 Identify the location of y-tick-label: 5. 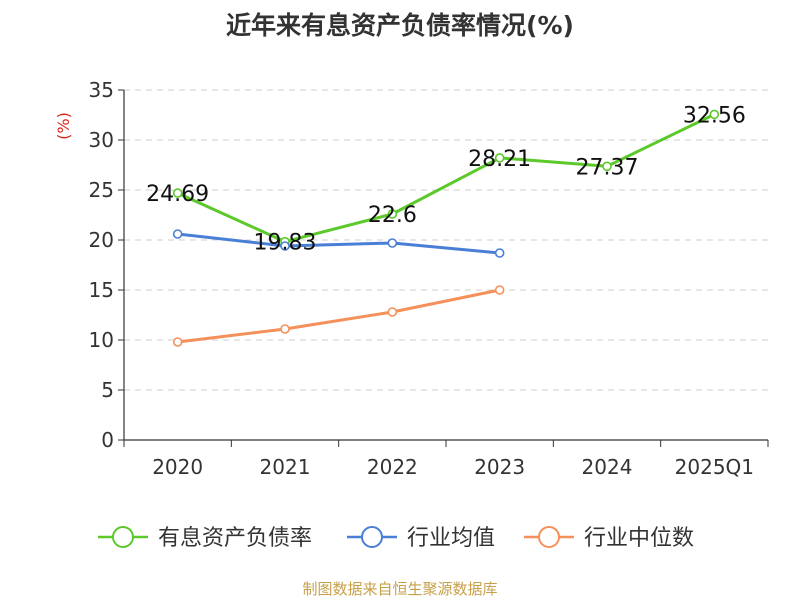
(107, 390).